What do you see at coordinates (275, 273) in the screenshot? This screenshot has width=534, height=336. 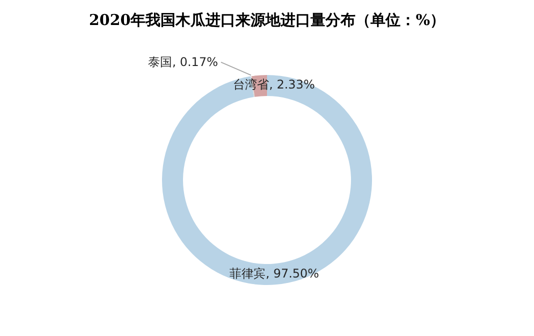 I see `slice-label: 菲律宾, 97.50%` at bounding box center [275, 273].